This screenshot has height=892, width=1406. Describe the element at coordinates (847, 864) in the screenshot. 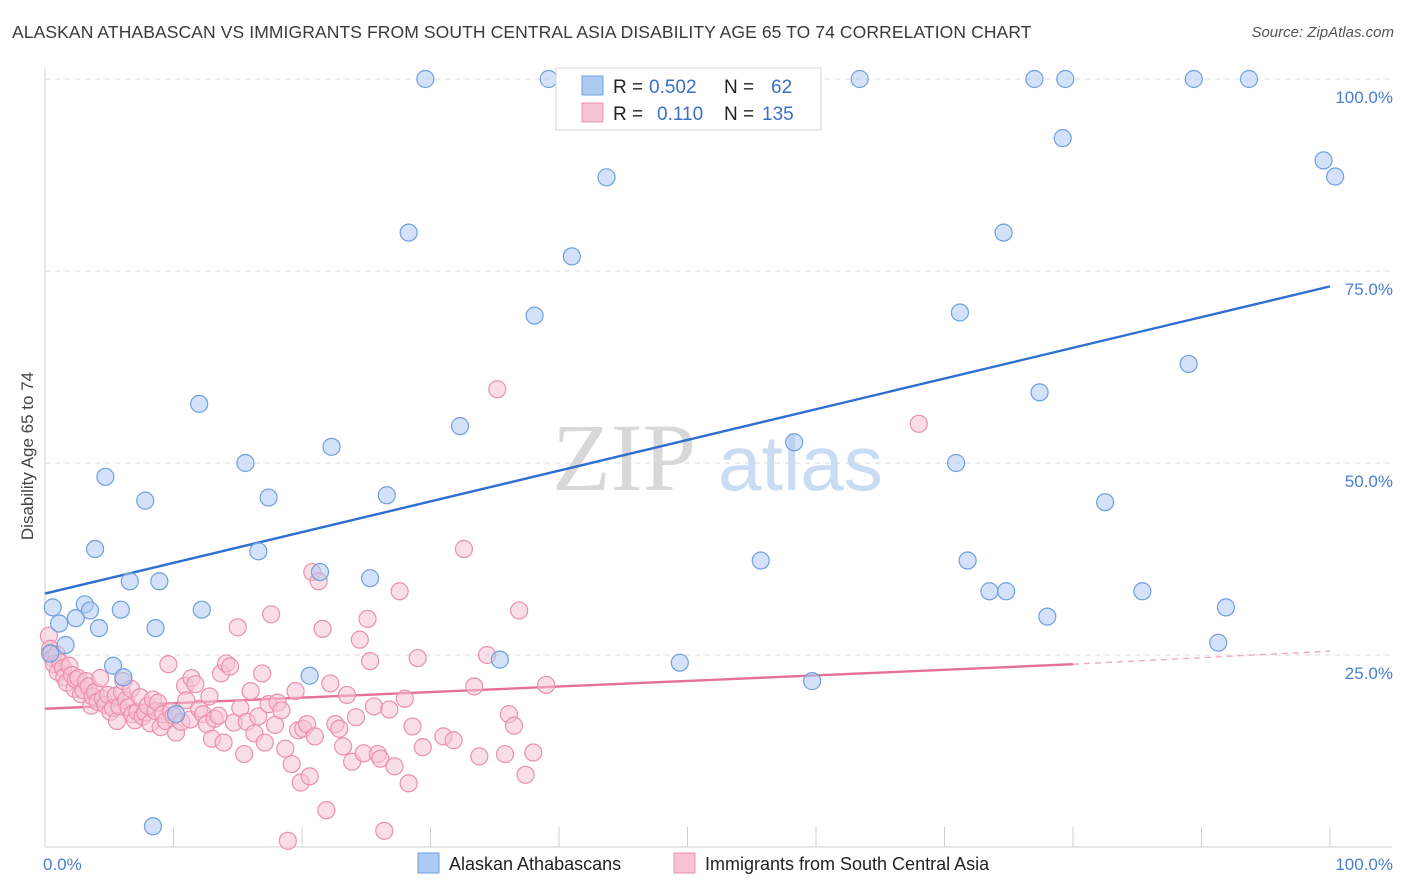

I see `series-legend-label-pink: Immigrants from South Central Asia` at that location.